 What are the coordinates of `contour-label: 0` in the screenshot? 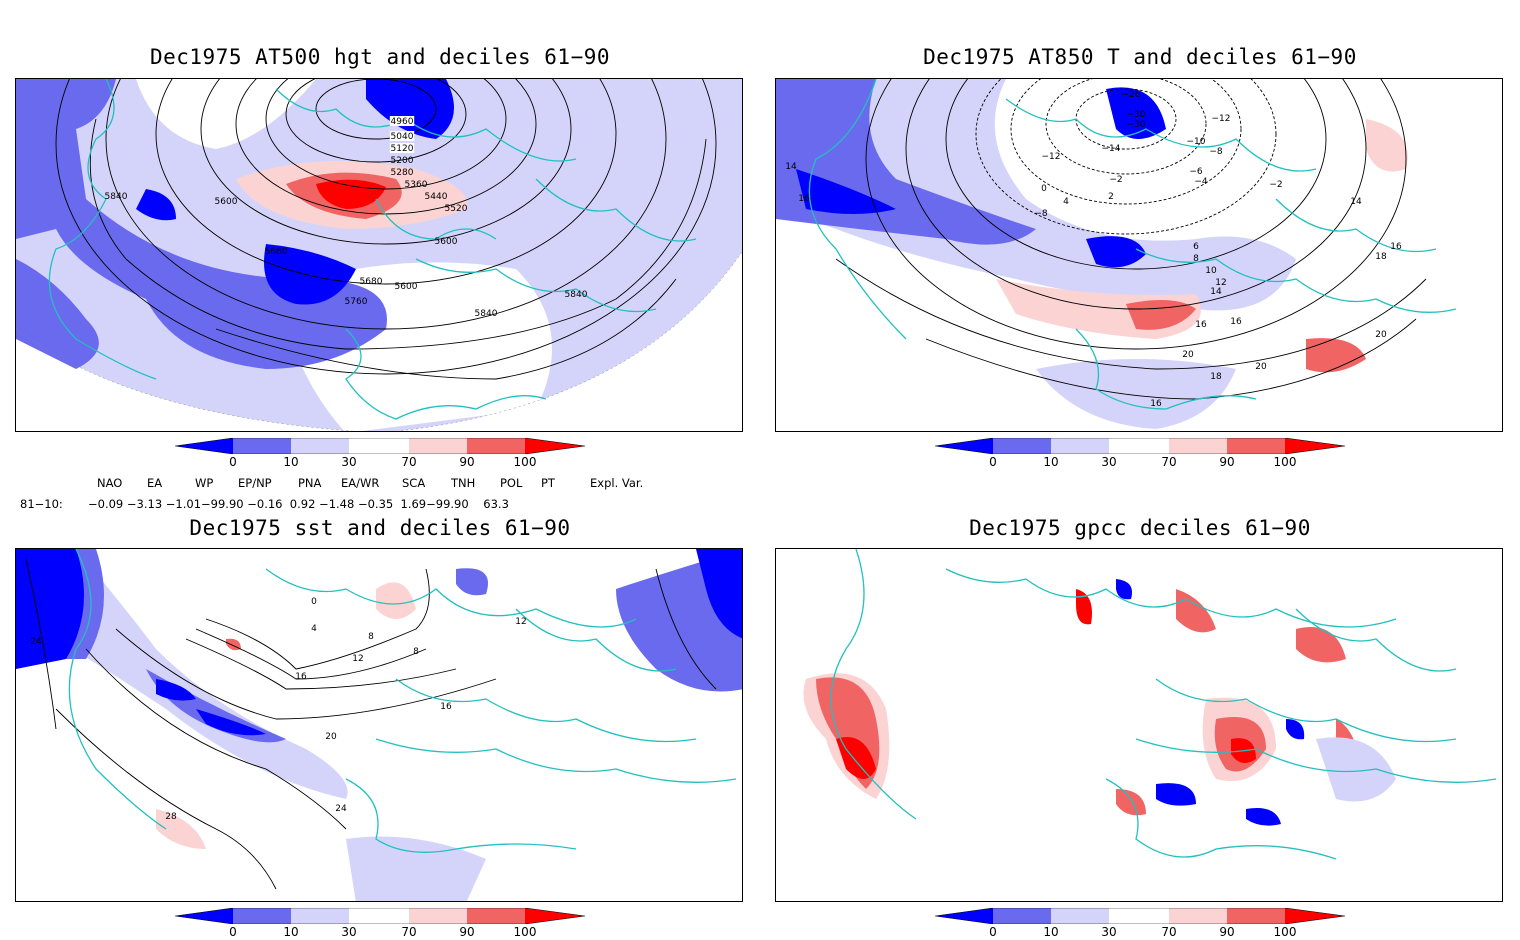 It's located at (1044, 189).